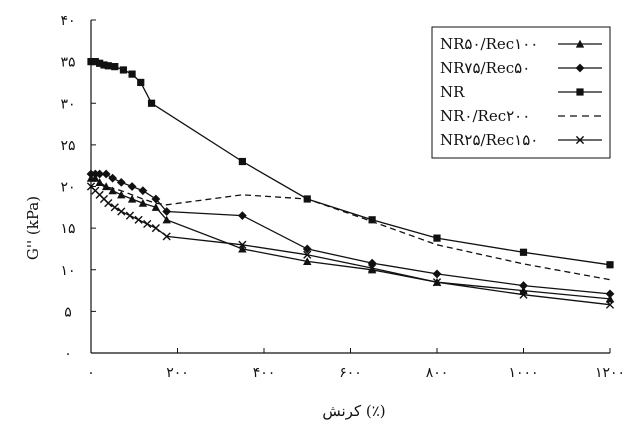 This screenshot has width=630, height=428. What do you see at coordinates (67, 229) in the screenshot?
I see `y-tick-label: ۱۵` at bounding box center [67, 229].